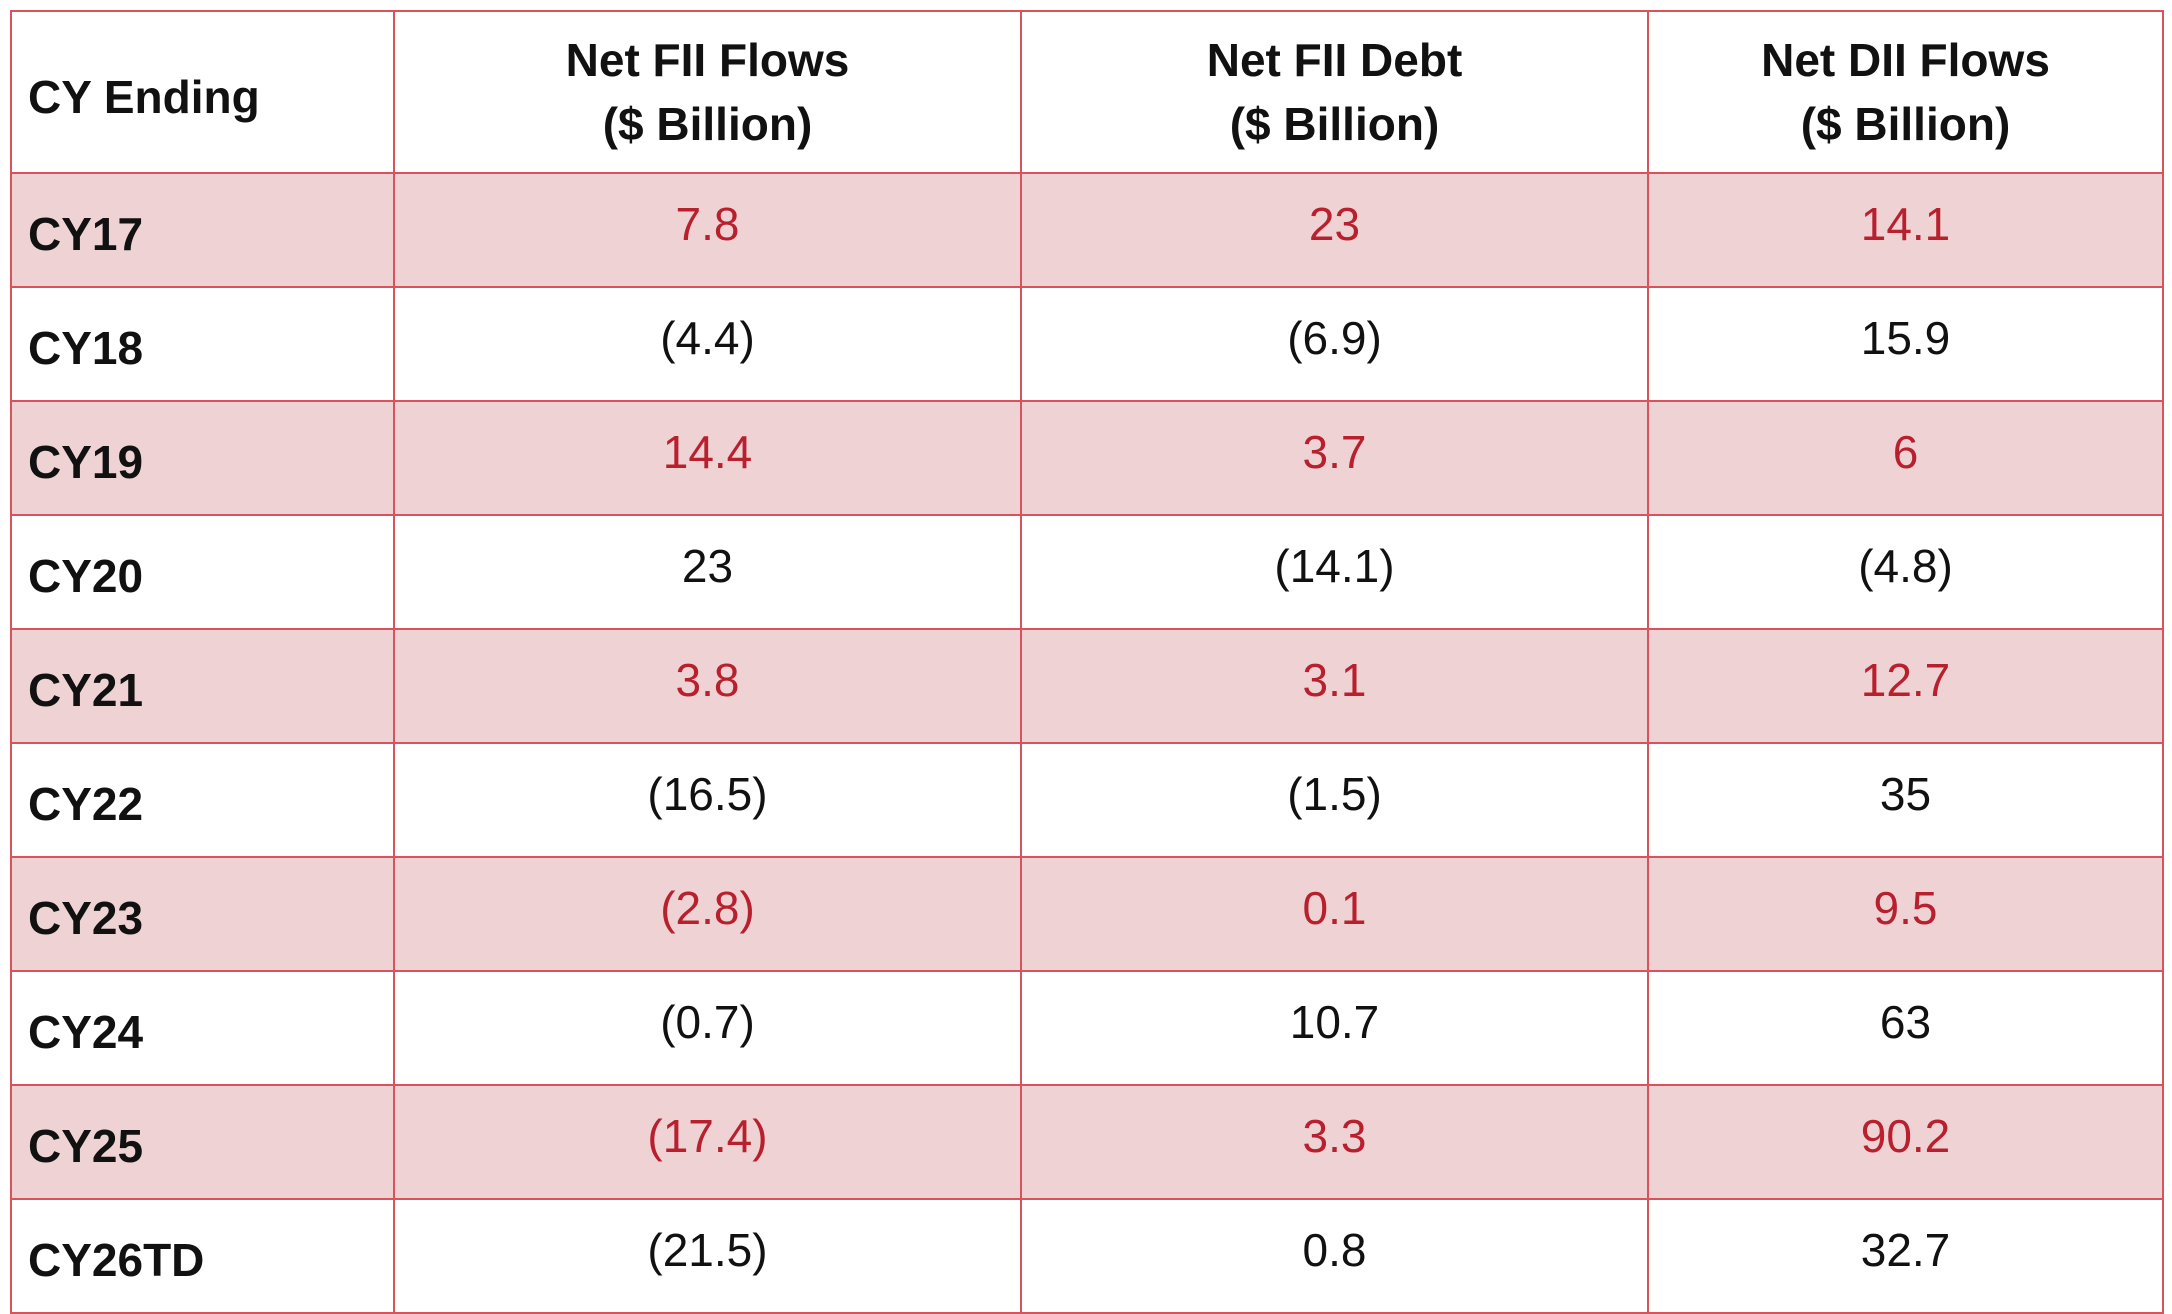  What do you see at coordinates (707, 800) in the screenshot?
I see `cell-net-fii-flows: (16.5)` at bounding box center [707, 800].